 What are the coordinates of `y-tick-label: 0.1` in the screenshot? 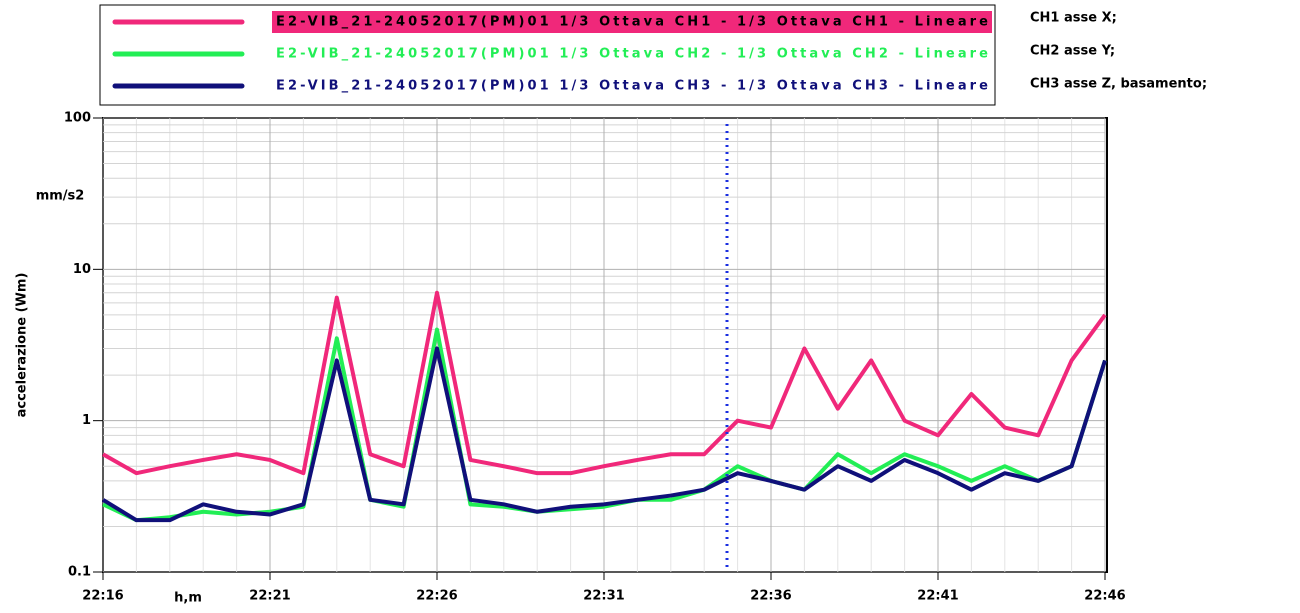 It's located at (79, 572).